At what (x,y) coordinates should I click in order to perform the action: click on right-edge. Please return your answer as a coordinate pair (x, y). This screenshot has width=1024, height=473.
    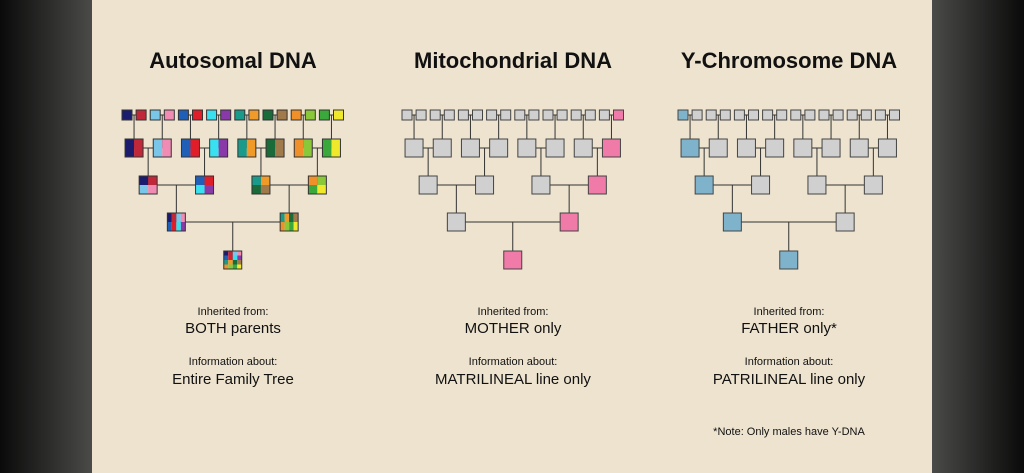
    Looking at the image, I should click on (978, 236).